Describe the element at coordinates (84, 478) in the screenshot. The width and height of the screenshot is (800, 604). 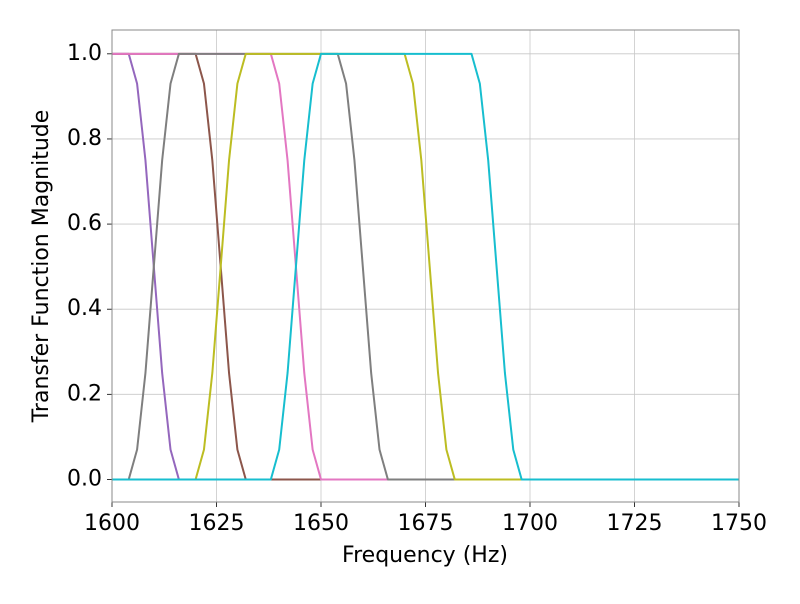
I see `y-tick-label: 0.0` at that location.